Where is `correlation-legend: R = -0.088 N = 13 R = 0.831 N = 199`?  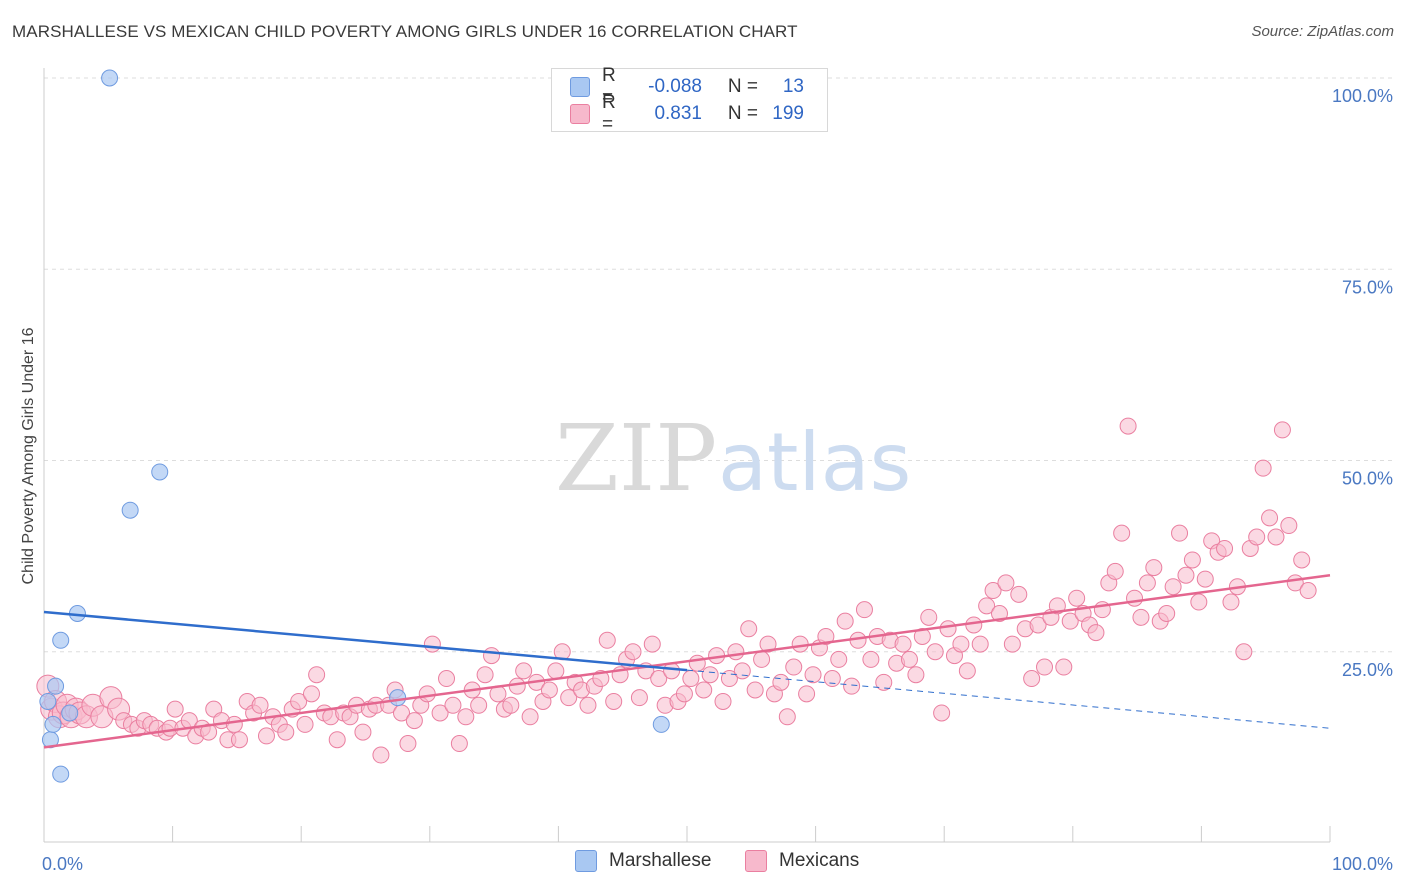 correlation-legend: R = -0.088 N = 13 R = 0.831 N = 199 is located at coordinates (689, 100).